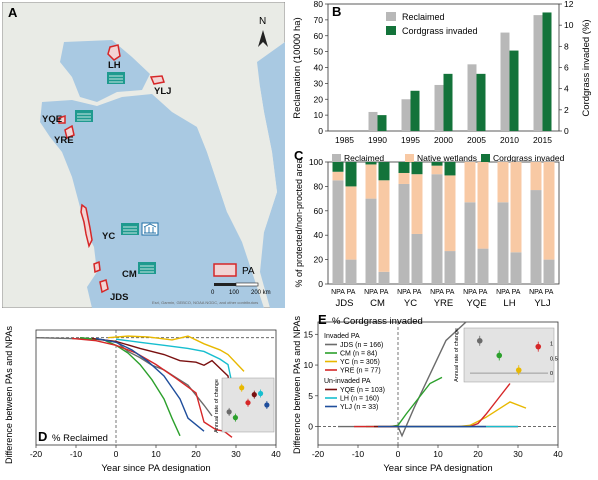  What do you see at coordinates (319, 99) in the screenshot?
I see `y-tick-label: 20` at bounding box center [319, 99].